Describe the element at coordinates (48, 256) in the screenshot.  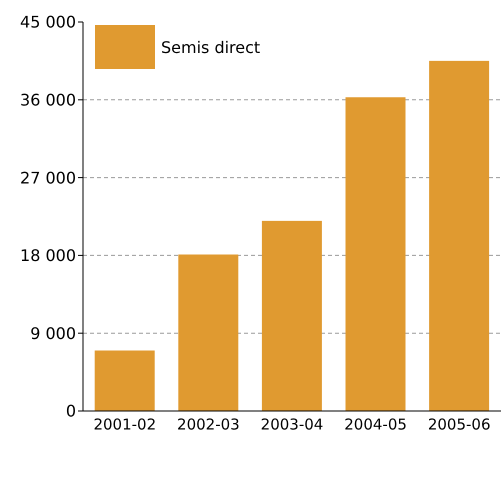
I see `y-tick-label: 18 000` at that location.